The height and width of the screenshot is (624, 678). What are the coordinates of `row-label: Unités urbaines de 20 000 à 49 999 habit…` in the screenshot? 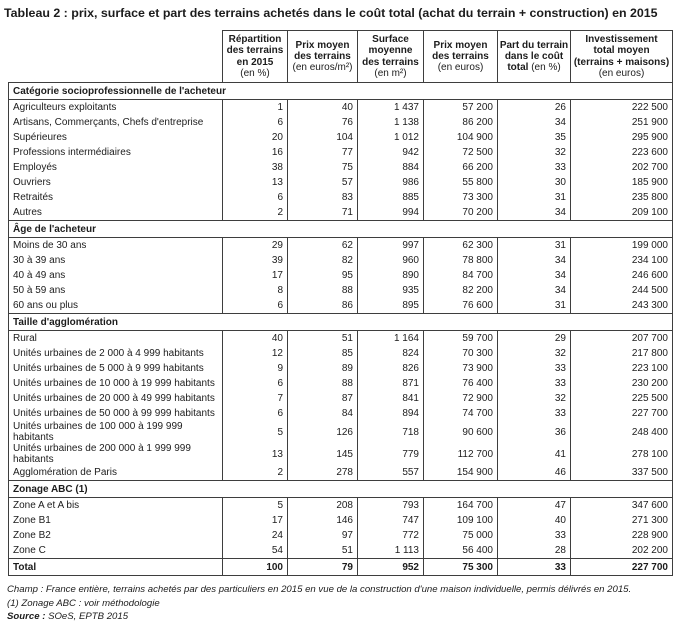 It's located at (115, 399).